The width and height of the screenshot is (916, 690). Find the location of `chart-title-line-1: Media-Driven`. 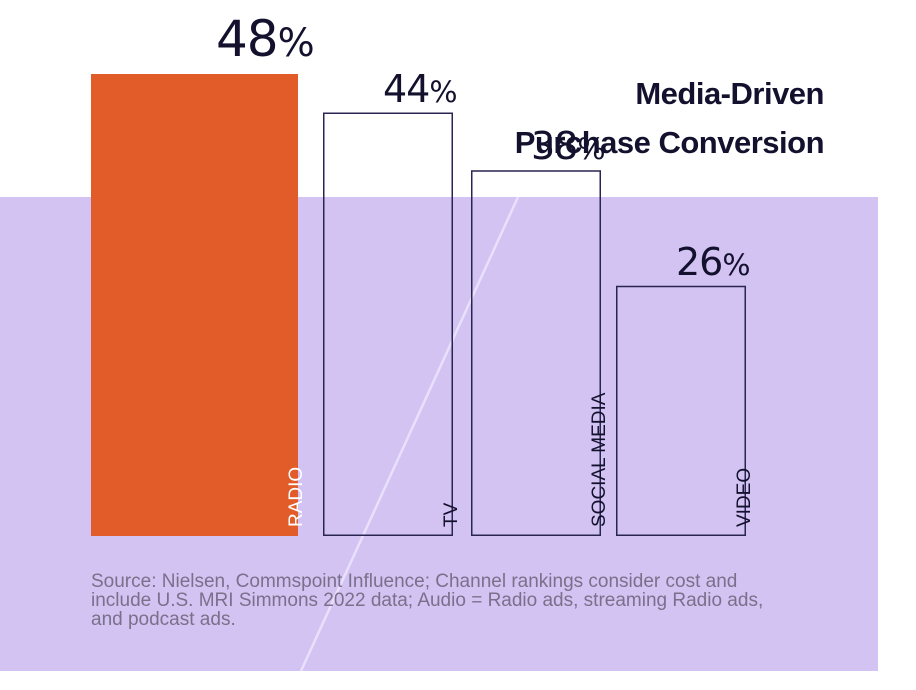

chart-title-line-1: Media-Driven is located at coordinates (729, 93).